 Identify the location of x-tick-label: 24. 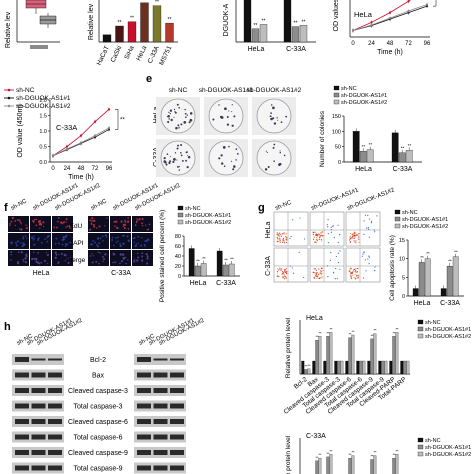
(371, 44).